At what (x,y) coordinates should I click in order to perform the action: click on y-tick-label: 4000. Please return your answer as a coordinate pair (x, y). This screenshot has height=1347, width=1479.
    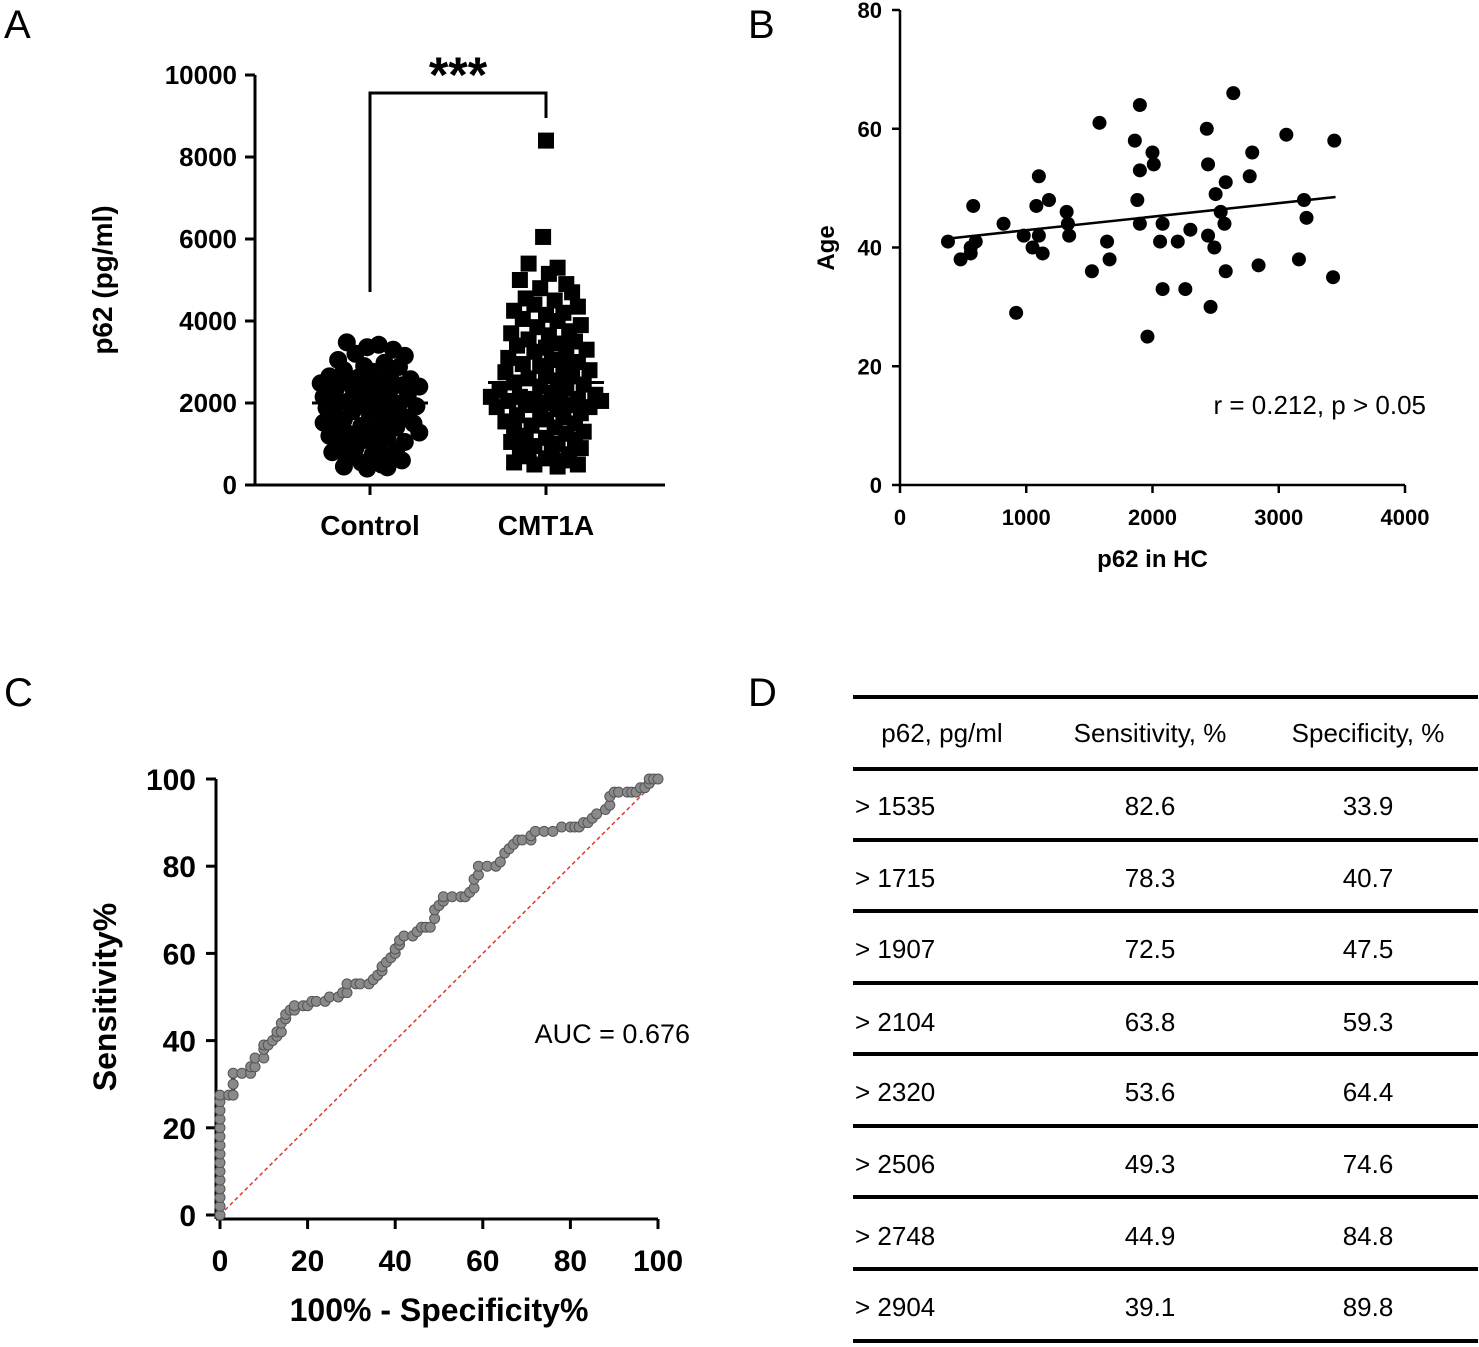
    Looking at the image, I should click on (208, 321).